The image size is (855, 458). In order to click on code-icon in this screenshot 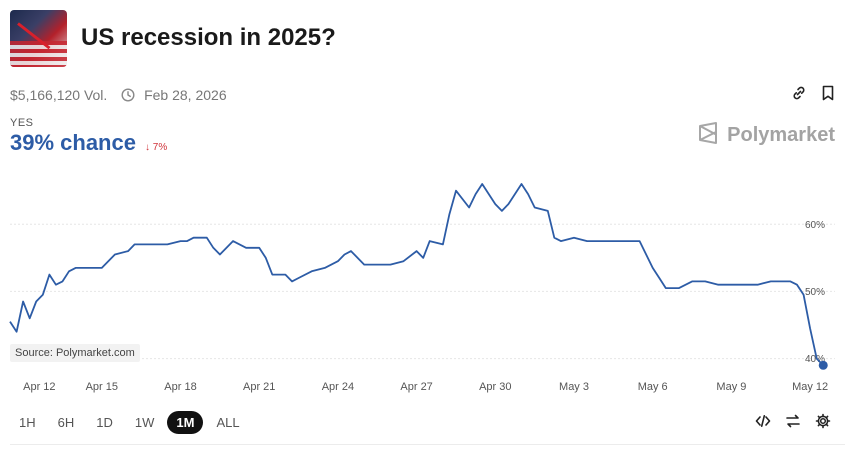, I will do `click(763, 421)`.